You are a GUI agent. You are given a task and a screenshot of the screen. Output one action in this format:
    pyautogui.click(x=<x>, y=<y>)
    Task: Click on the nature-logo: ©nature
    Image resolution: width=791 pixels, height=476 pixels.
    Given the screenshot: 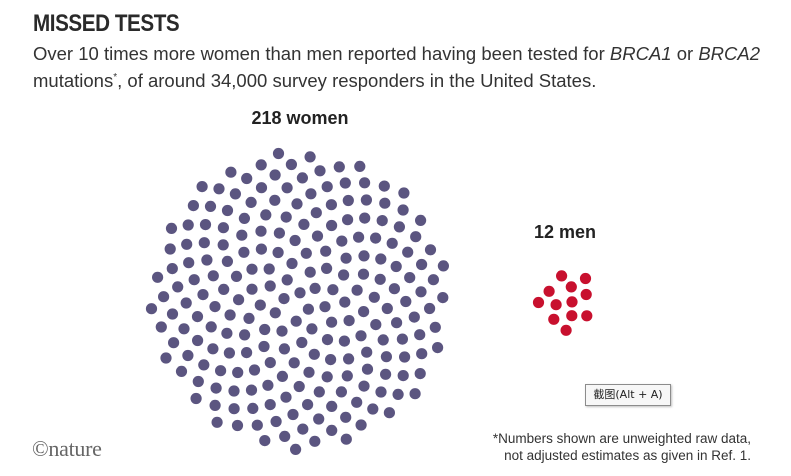 What is the action you would take?
    pyautogui.click(x=67, y=448)
    